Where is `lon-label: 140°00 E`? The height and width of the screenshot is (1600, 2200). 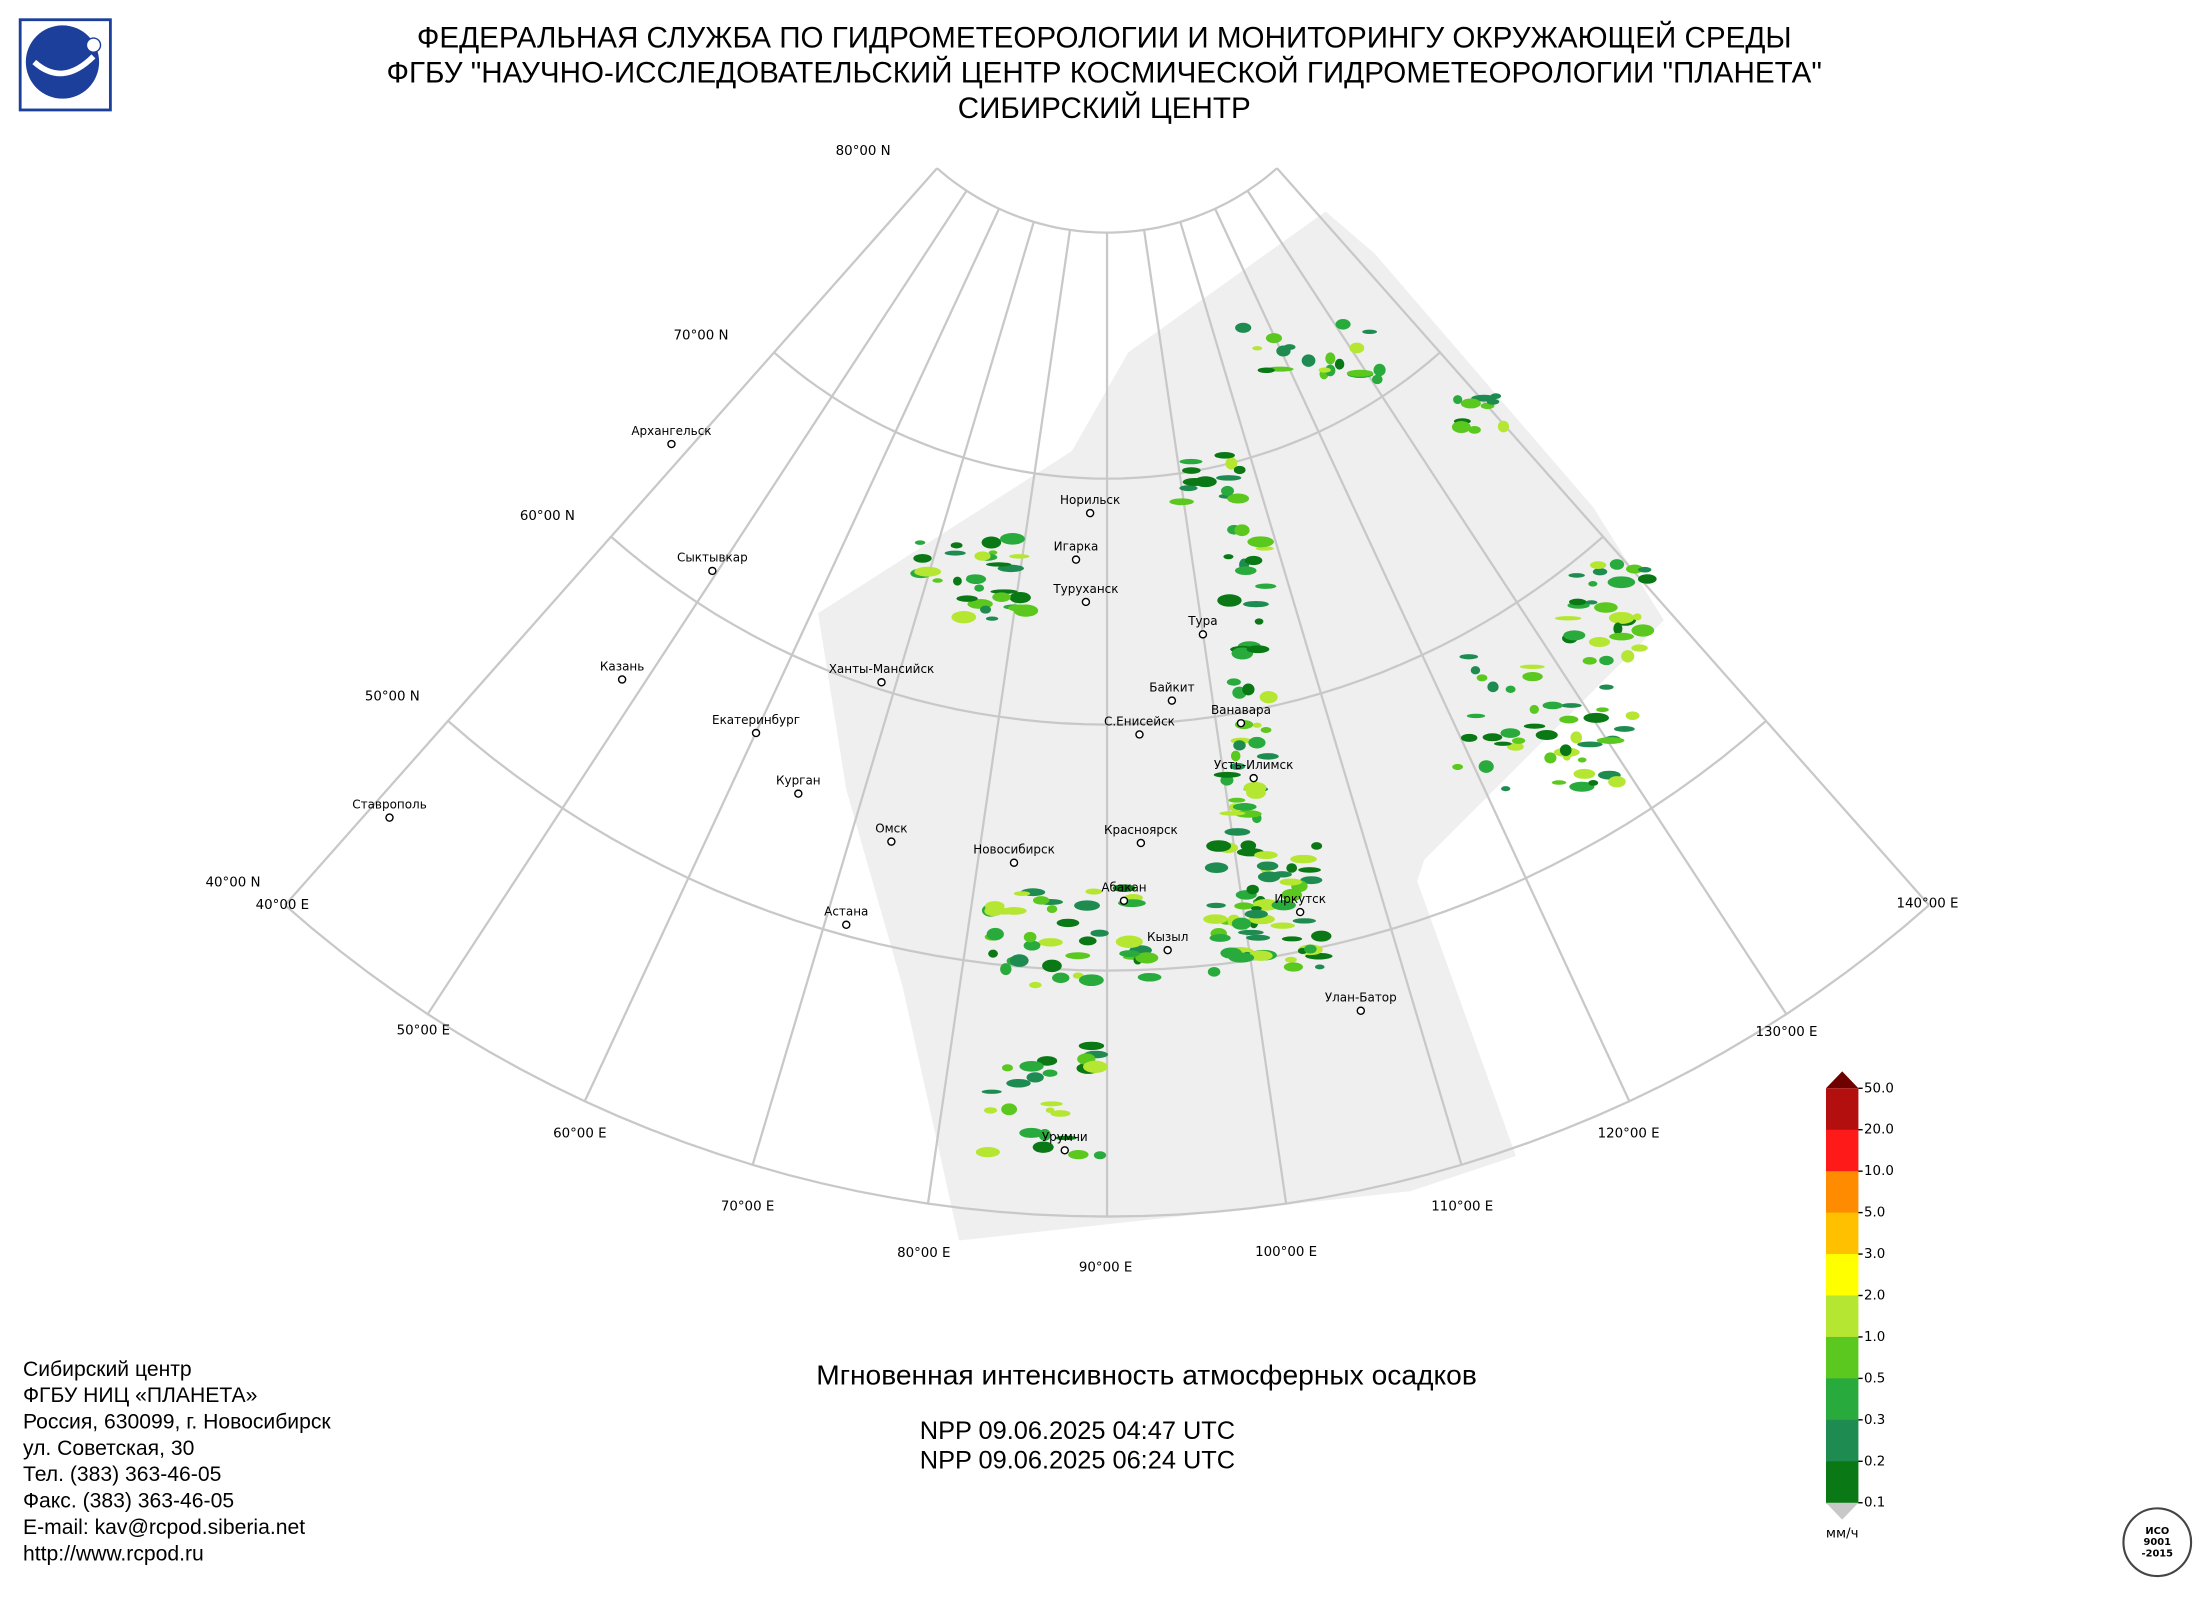 lon-label: 140°00 E is located at coordinates (1928, 904).